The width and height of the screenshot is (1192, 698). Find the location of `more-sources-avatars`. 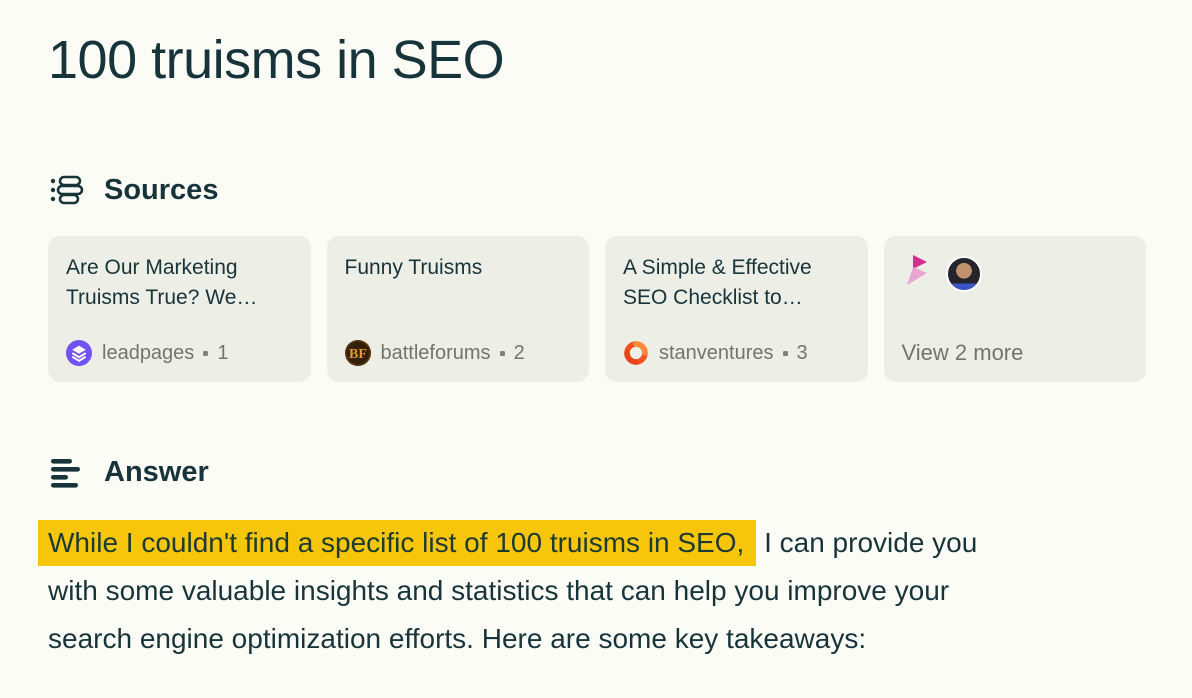

more-sources-avatars is located at coordinates (1015, 273).